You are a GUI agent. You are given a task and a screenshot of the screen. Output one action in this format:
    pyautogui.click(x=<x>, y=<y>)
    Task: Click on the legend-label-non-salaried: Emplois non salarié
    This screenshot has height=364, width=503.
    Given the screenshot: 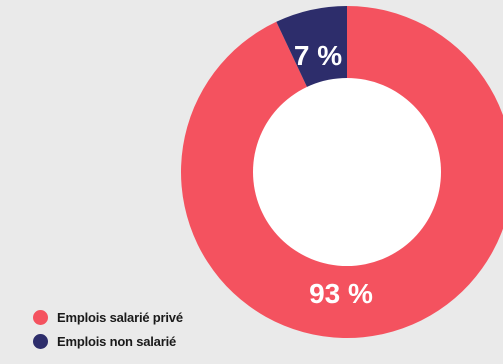 What is the action you would take?
    pyautogui.click(x=117, y=341)
    